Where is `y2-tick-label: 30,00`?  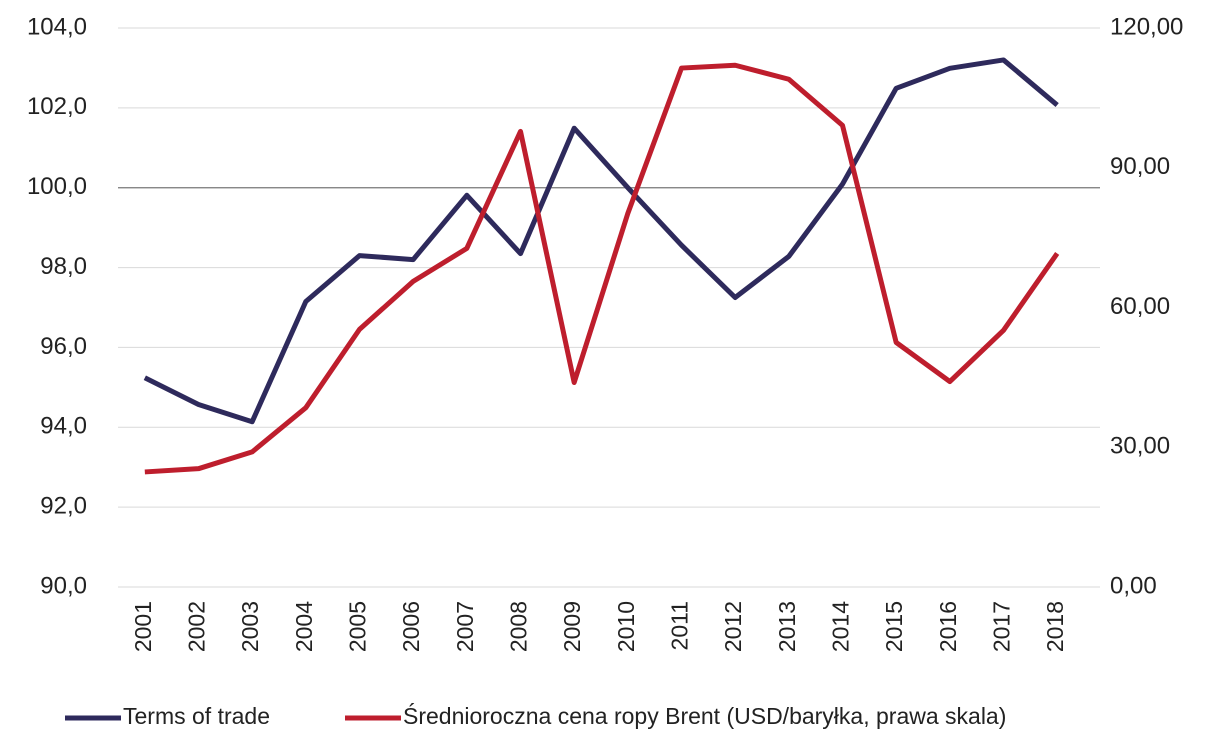 y2-tick-label: 30,00 is located at coordinates (1140, 446).